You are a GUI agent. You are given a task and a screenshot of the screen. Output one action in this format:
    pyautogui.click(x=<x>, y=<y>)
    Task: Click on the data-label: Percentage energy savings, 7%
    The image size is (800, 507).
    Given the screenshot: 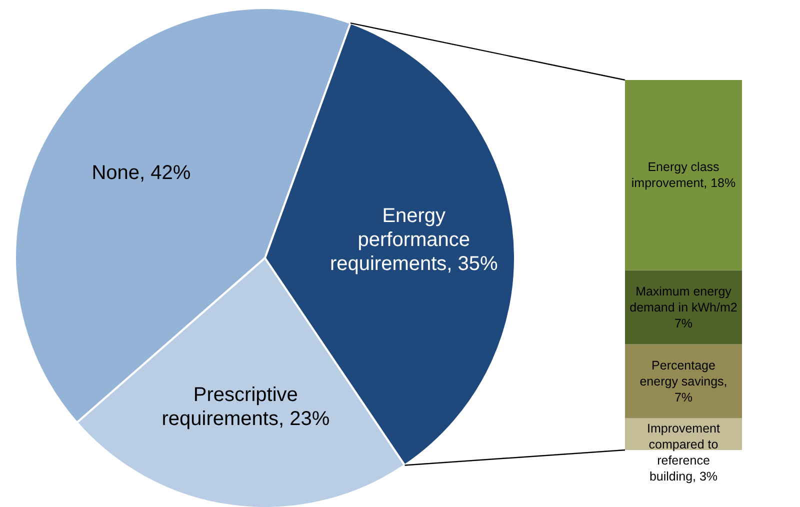 What is the action you would take?
    pyautogui.click(x=684, y=381)
    